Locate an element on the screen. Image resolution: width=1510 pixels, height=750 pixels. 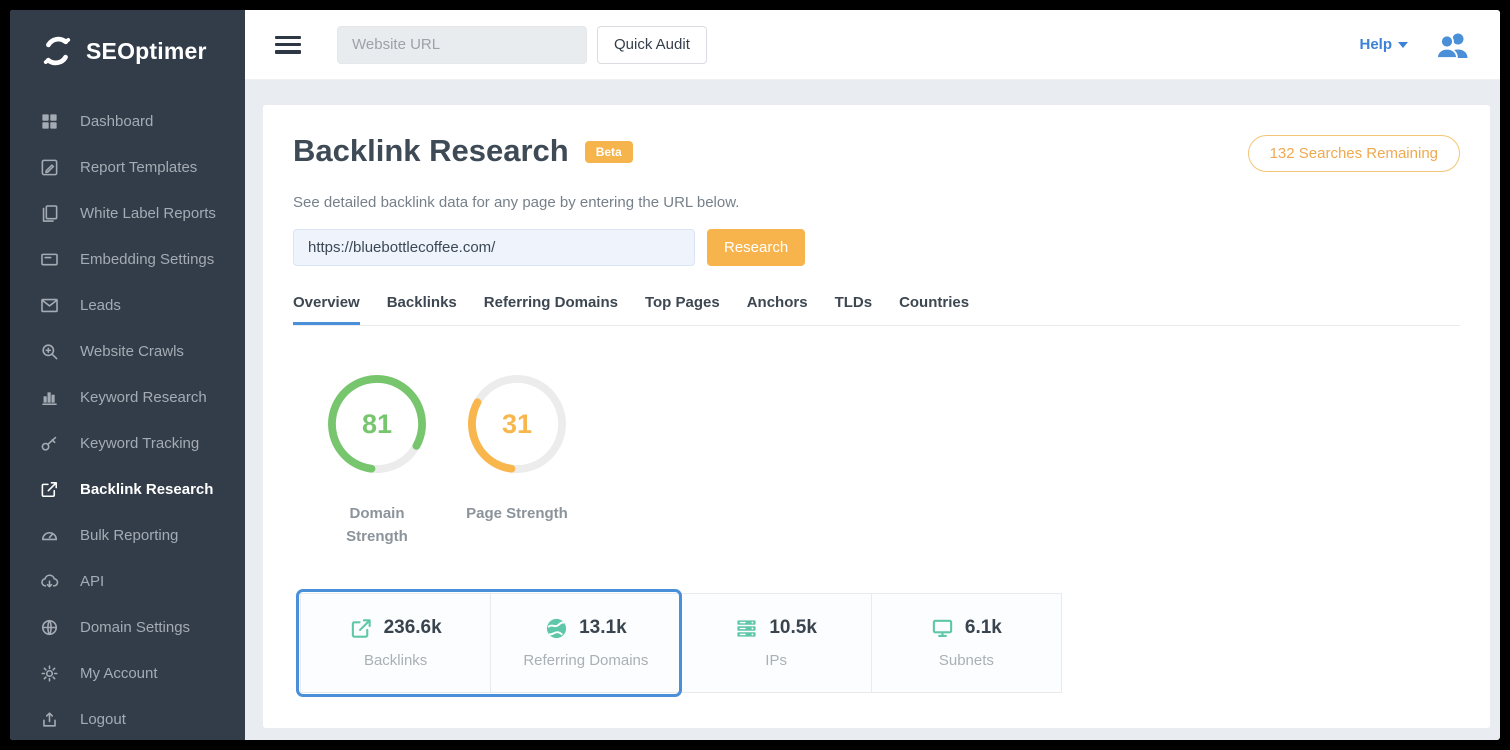
domain-settings-icon is located at coordinates (49, 627).